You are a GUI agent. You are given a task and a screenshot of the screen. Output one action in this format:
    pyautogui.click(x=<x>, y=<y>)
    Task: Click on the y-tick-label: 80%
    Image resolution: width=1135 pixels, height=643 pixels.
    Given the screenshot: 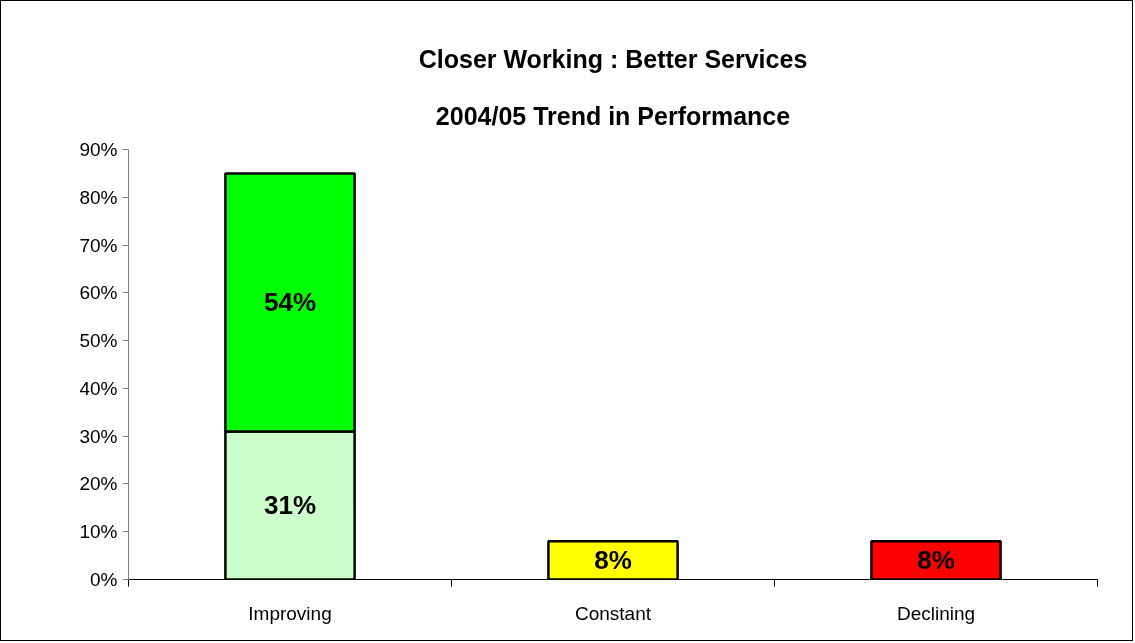 What is the action you would take?
    pyautogui.click(x=98, y=197)
    